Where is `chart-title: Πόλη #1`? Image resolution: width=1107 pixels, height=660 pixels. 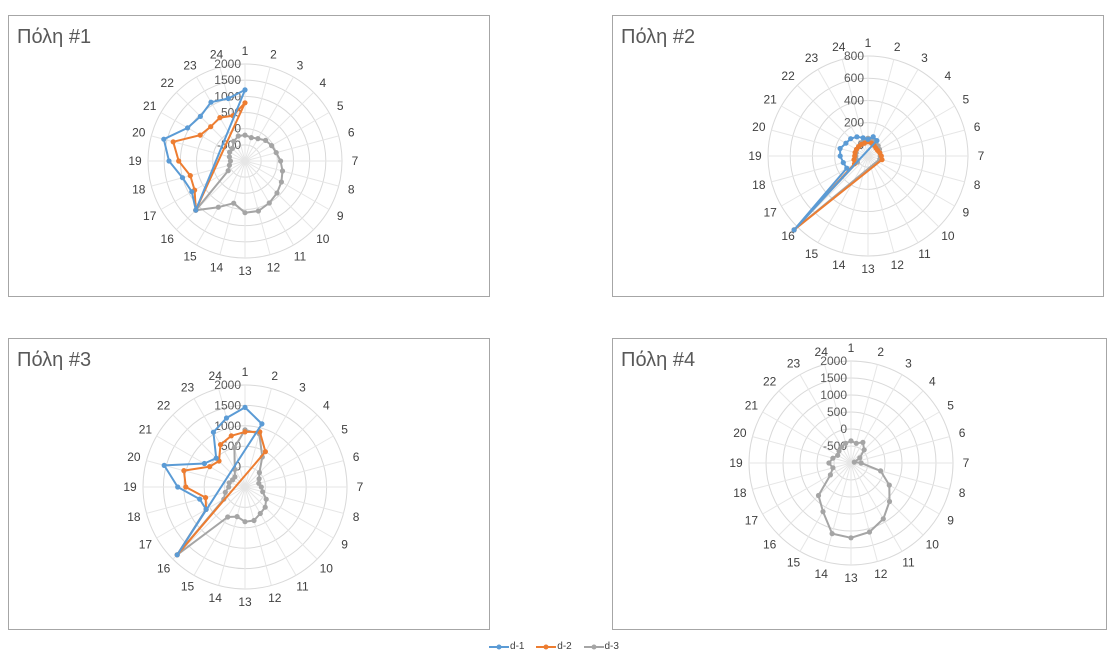
chart-title: Πόλη #1 is located at coordinates (54, 37).